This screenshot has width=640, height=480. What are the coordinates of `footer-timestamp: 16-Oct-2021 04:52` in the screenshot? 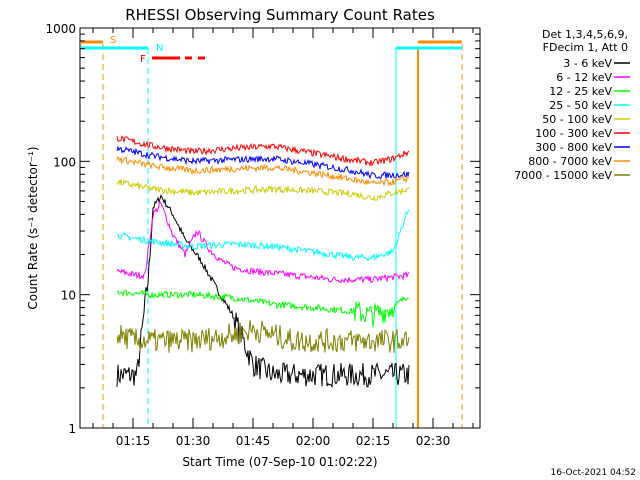 It's located at (593, 473).